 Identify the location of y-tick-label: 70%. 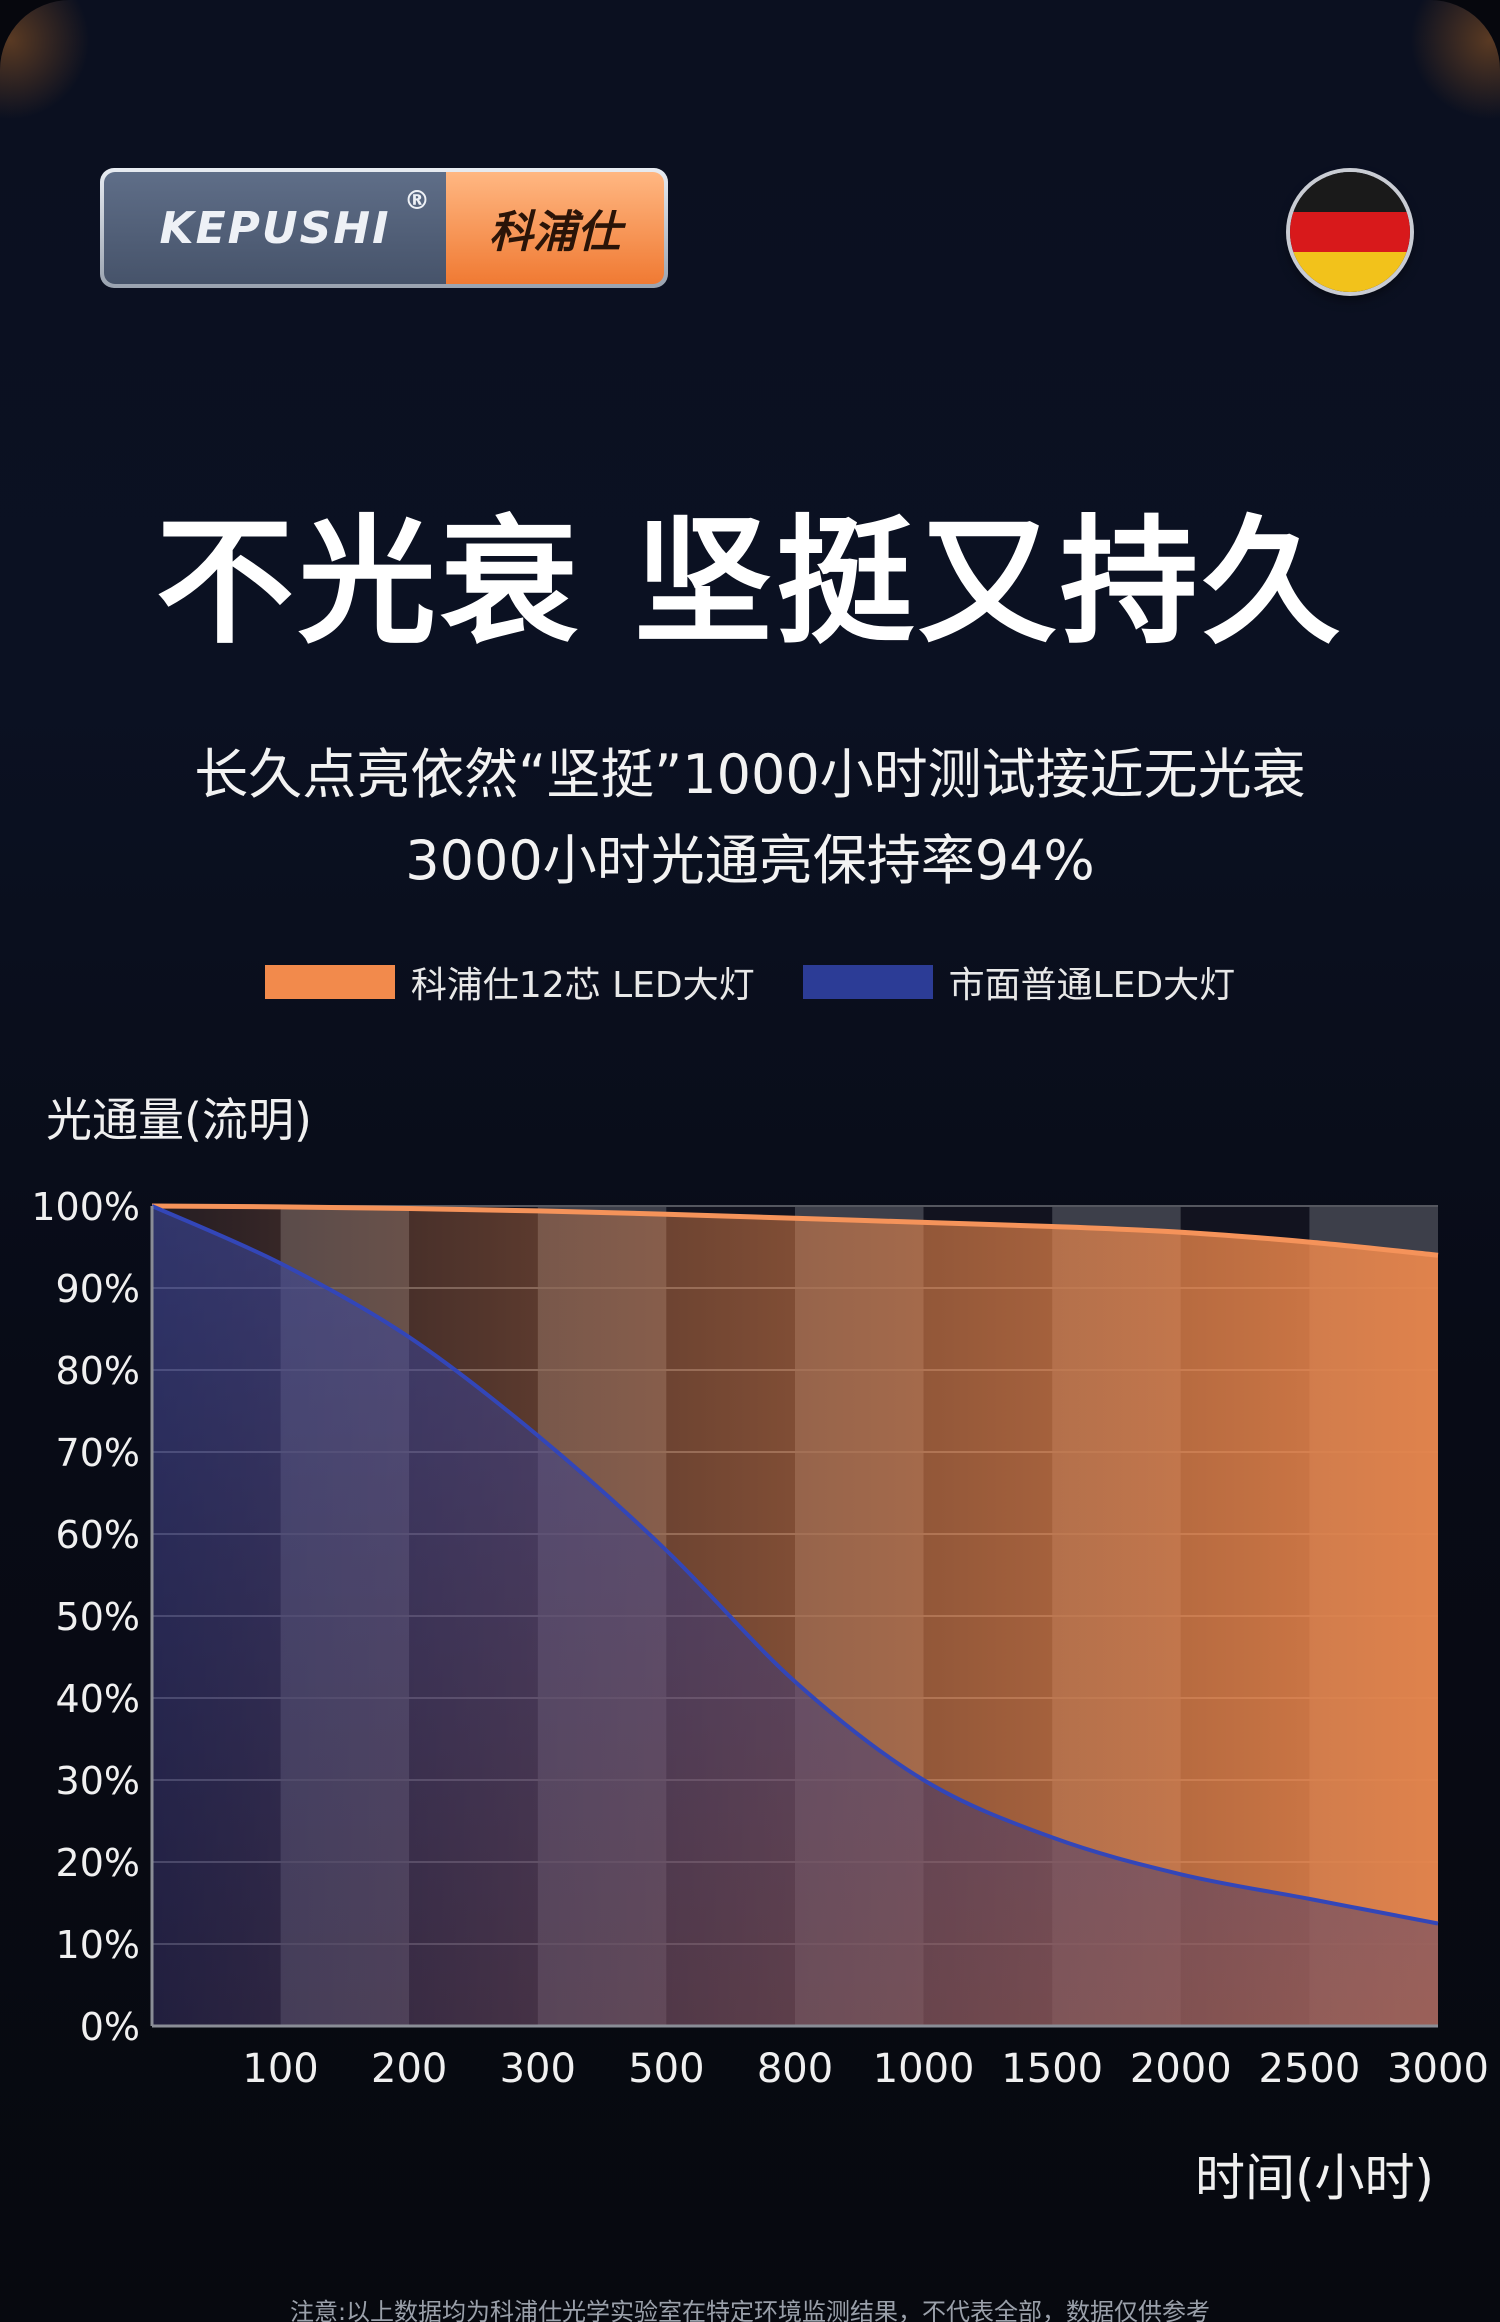
(98, 1453).